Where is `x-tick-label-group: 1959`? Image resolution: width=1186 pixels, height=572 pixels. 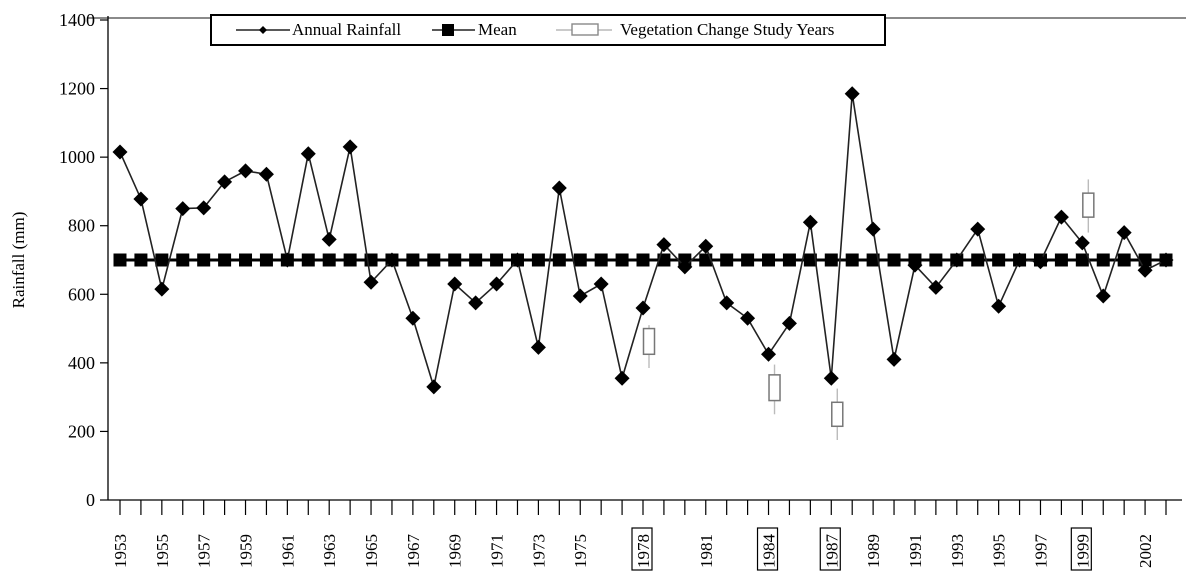
x-tick-label-group: 1959 is located at coordinates (246, 551).